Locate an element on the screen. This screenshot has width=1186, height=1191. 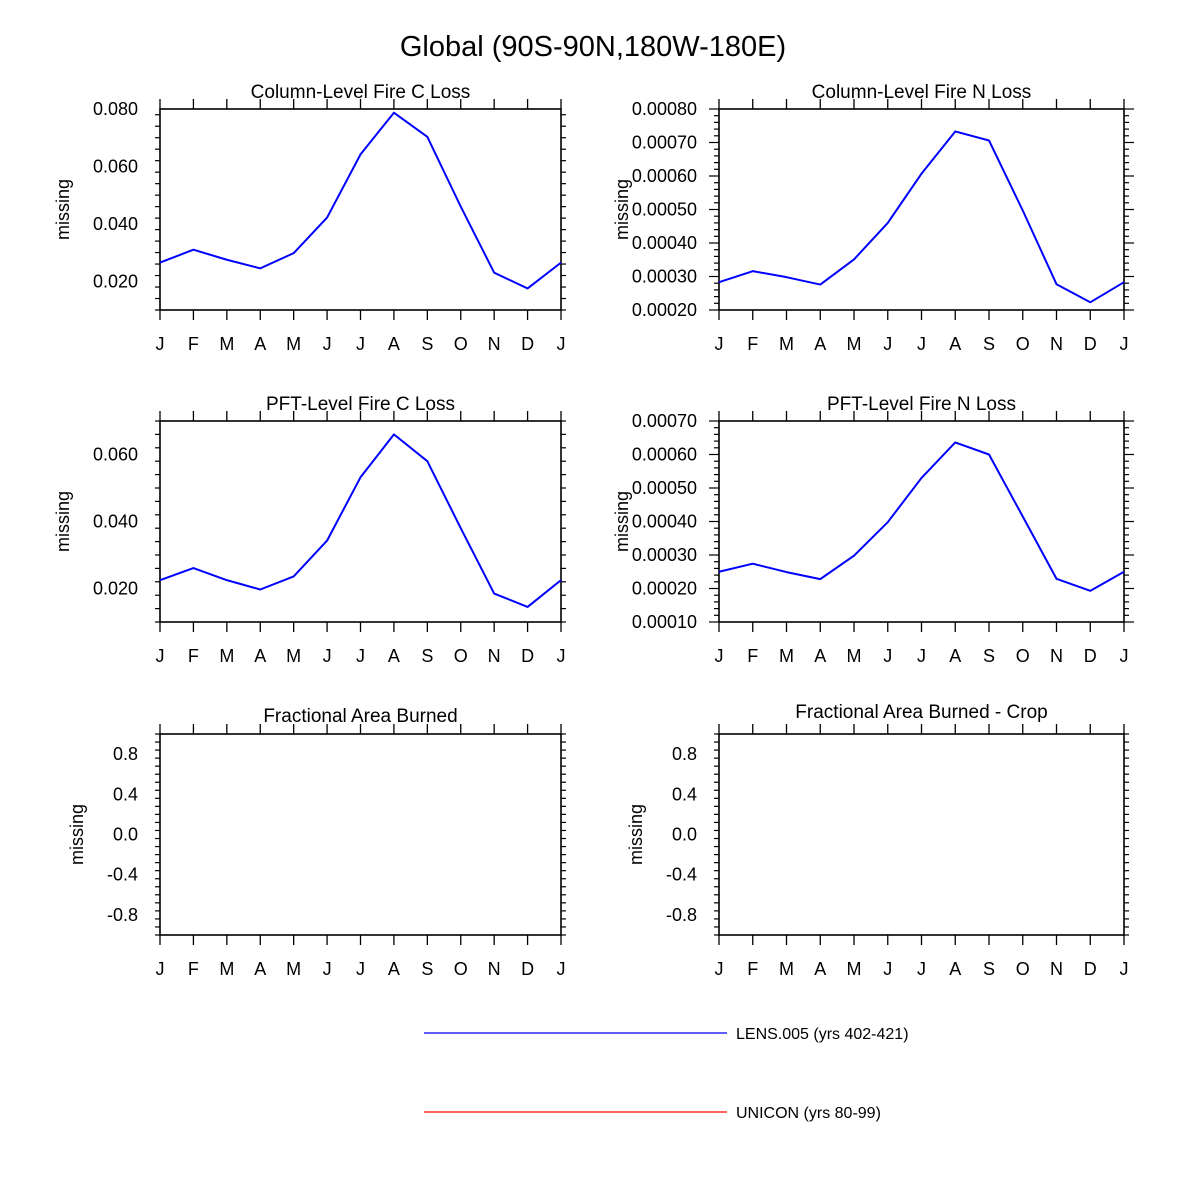
legend-label: UNICON (yrs 80-99) is located at coordinates (808, 1113).